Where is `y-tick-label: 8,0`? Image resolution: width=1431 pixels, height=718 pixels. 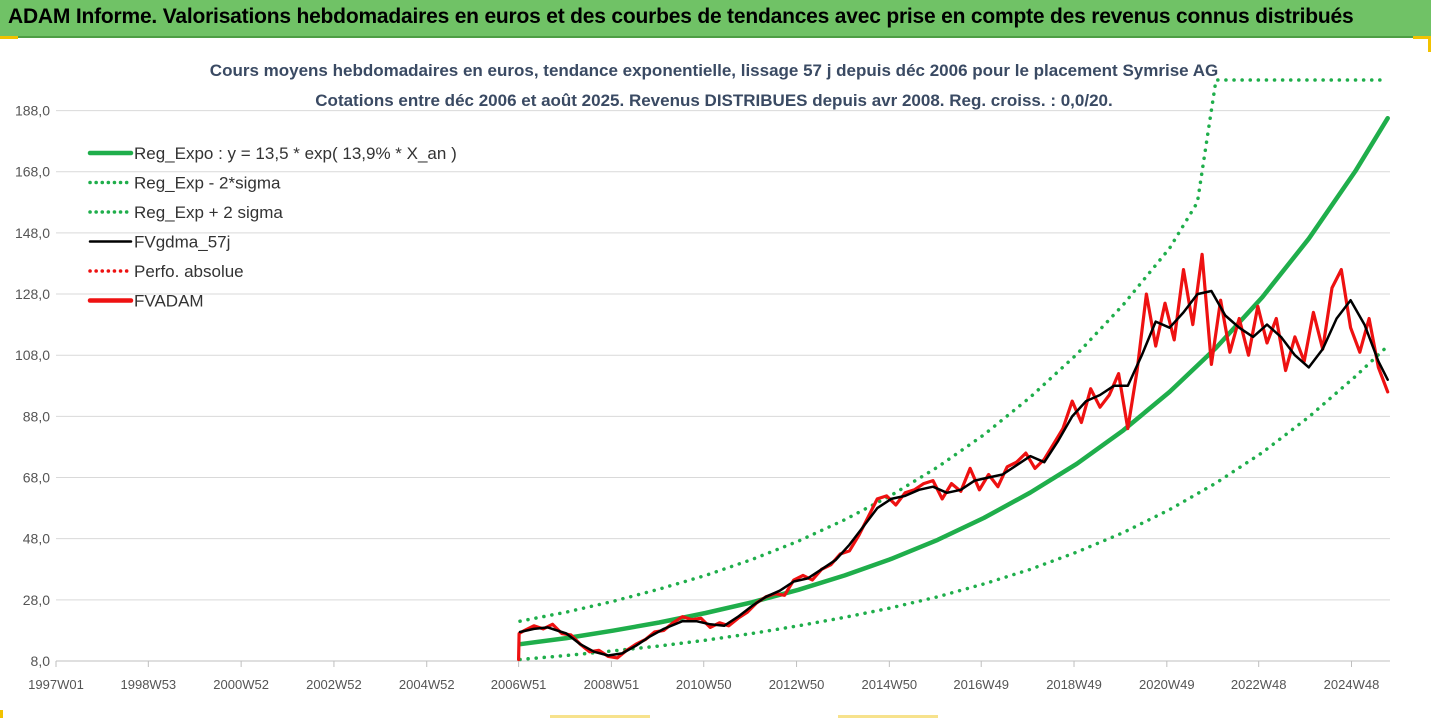 y-tick-label: 8,0 is located at coordinates (41, 661).